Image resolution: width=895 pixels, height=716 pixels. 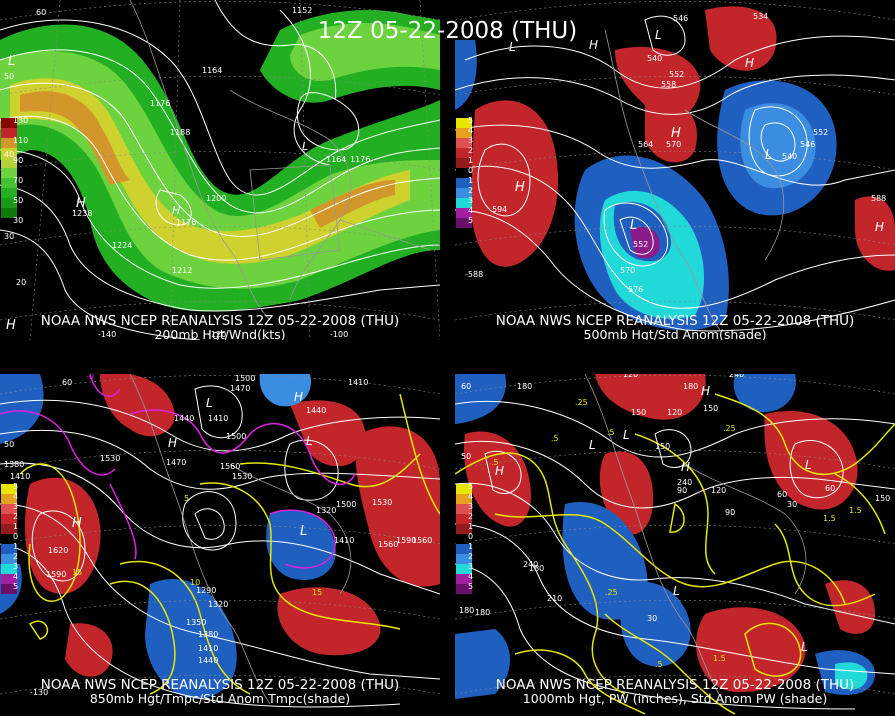 I want to click on jet-light-north, so click(x=365, y=52).